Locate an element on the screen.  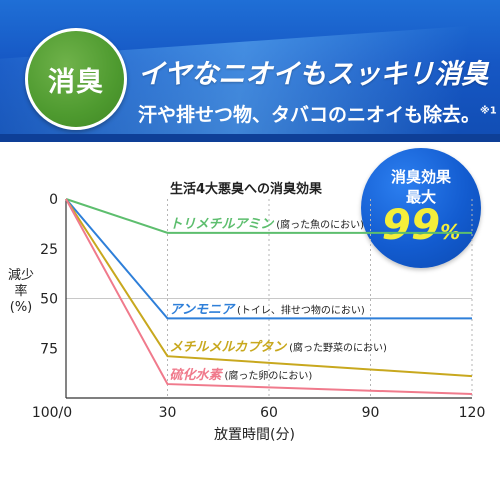
footnote-mark: ※1 is located at coordinates (488, 111).